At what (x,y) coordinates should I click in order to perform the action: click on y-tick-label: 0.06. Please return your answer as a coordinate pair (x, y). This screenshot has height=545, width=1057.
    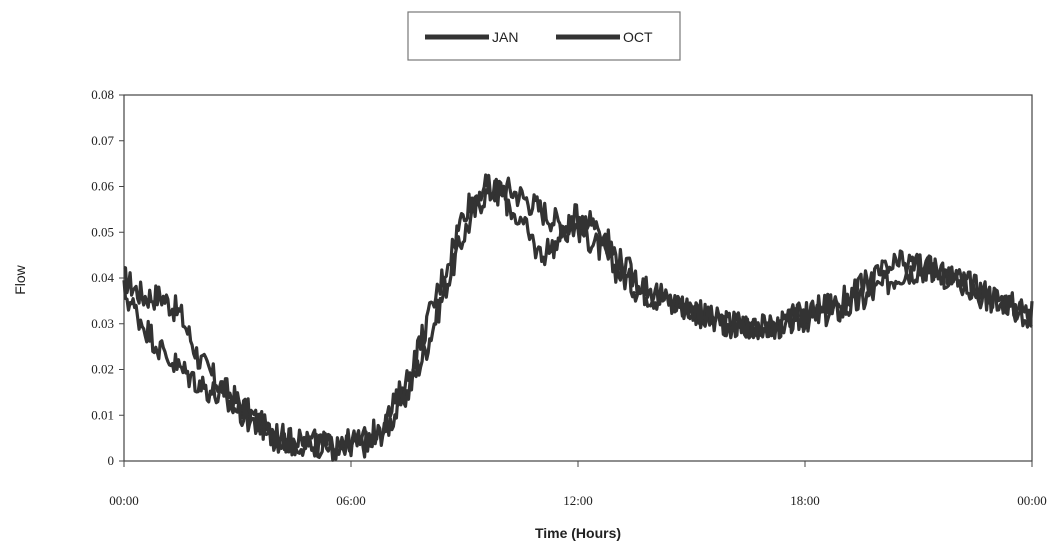
    Looking at the image, I should click on (102, 186).